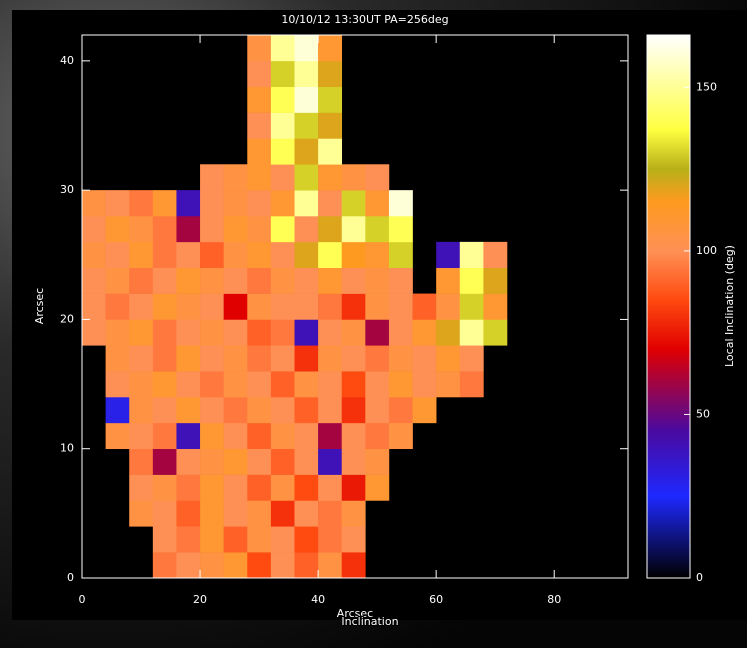 Image resolution: width=747 pixels, height=648 pixels. Describe the element at coordinates (699, 577) in the screenshot. I see `colorbar-tick-label: 0` at that location.